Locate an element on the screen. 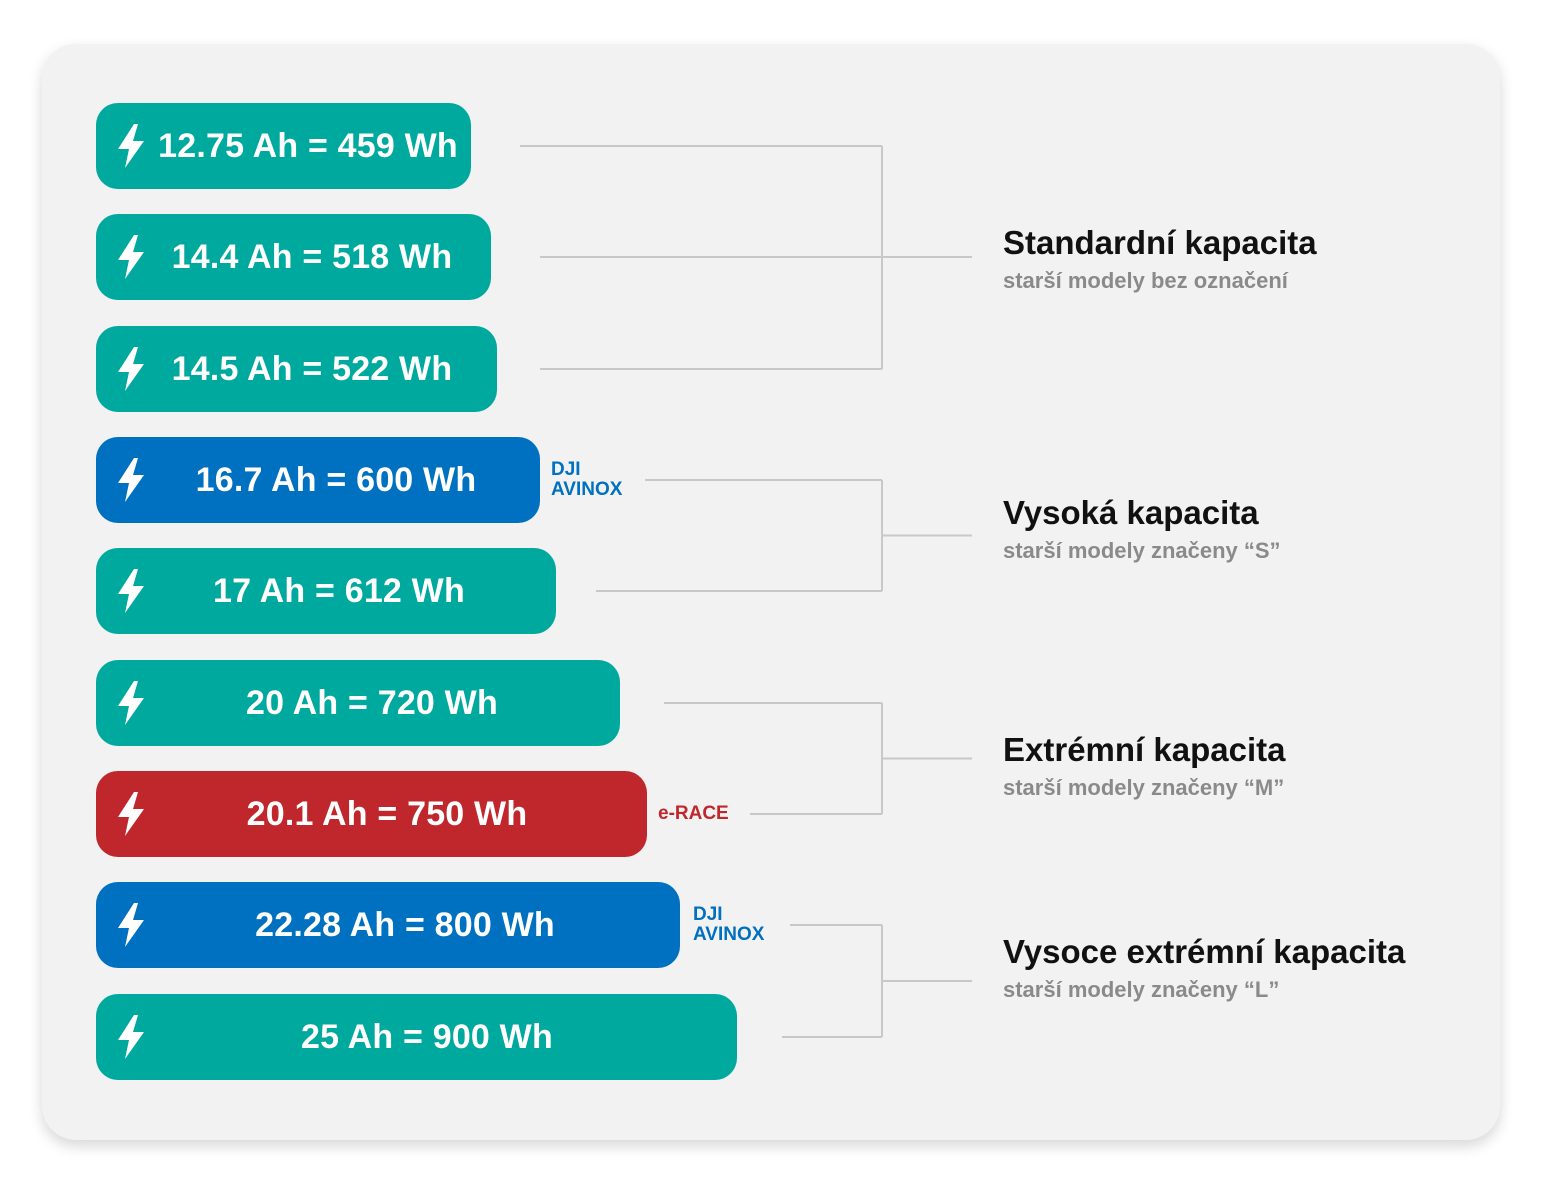 This screenshot has width=1545, height=1200. brand-tag: e-RACE is located at coordinates (693, 814).